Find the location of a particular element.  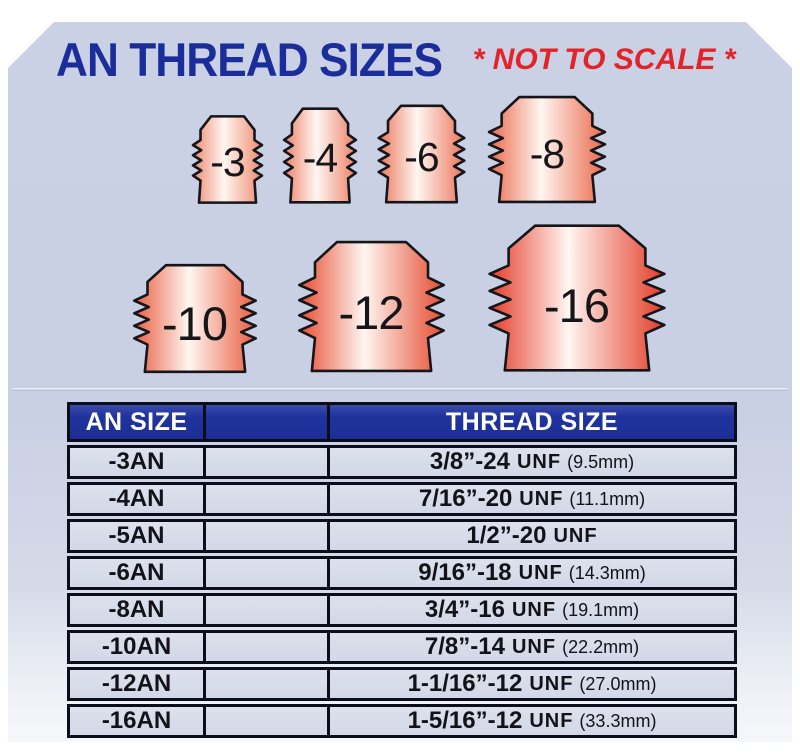

table-row: -16AN 1-5/16”-12 UNF (33.3mm) is located at coordinates (402, 721).